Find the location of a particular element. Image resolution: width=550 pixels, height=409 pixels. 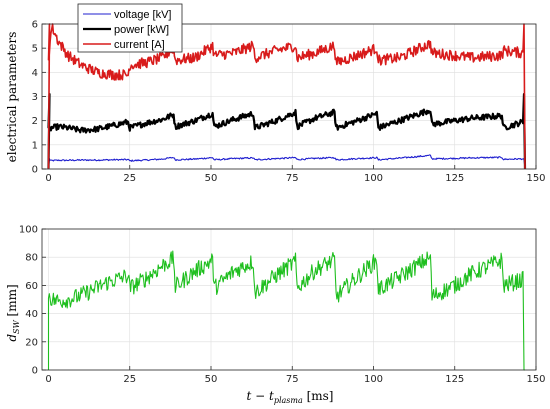

y-tick-label: 5 is located at coordinates (35, 49).